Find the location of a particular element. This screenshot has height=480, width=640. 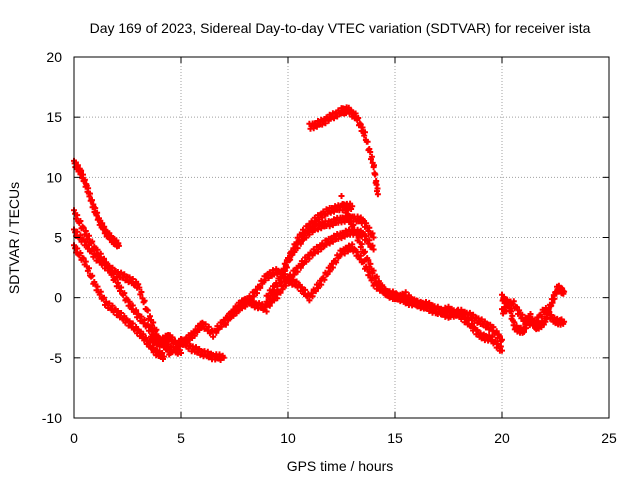

y-tick-label: 20 is located at coordinates (54, 57).